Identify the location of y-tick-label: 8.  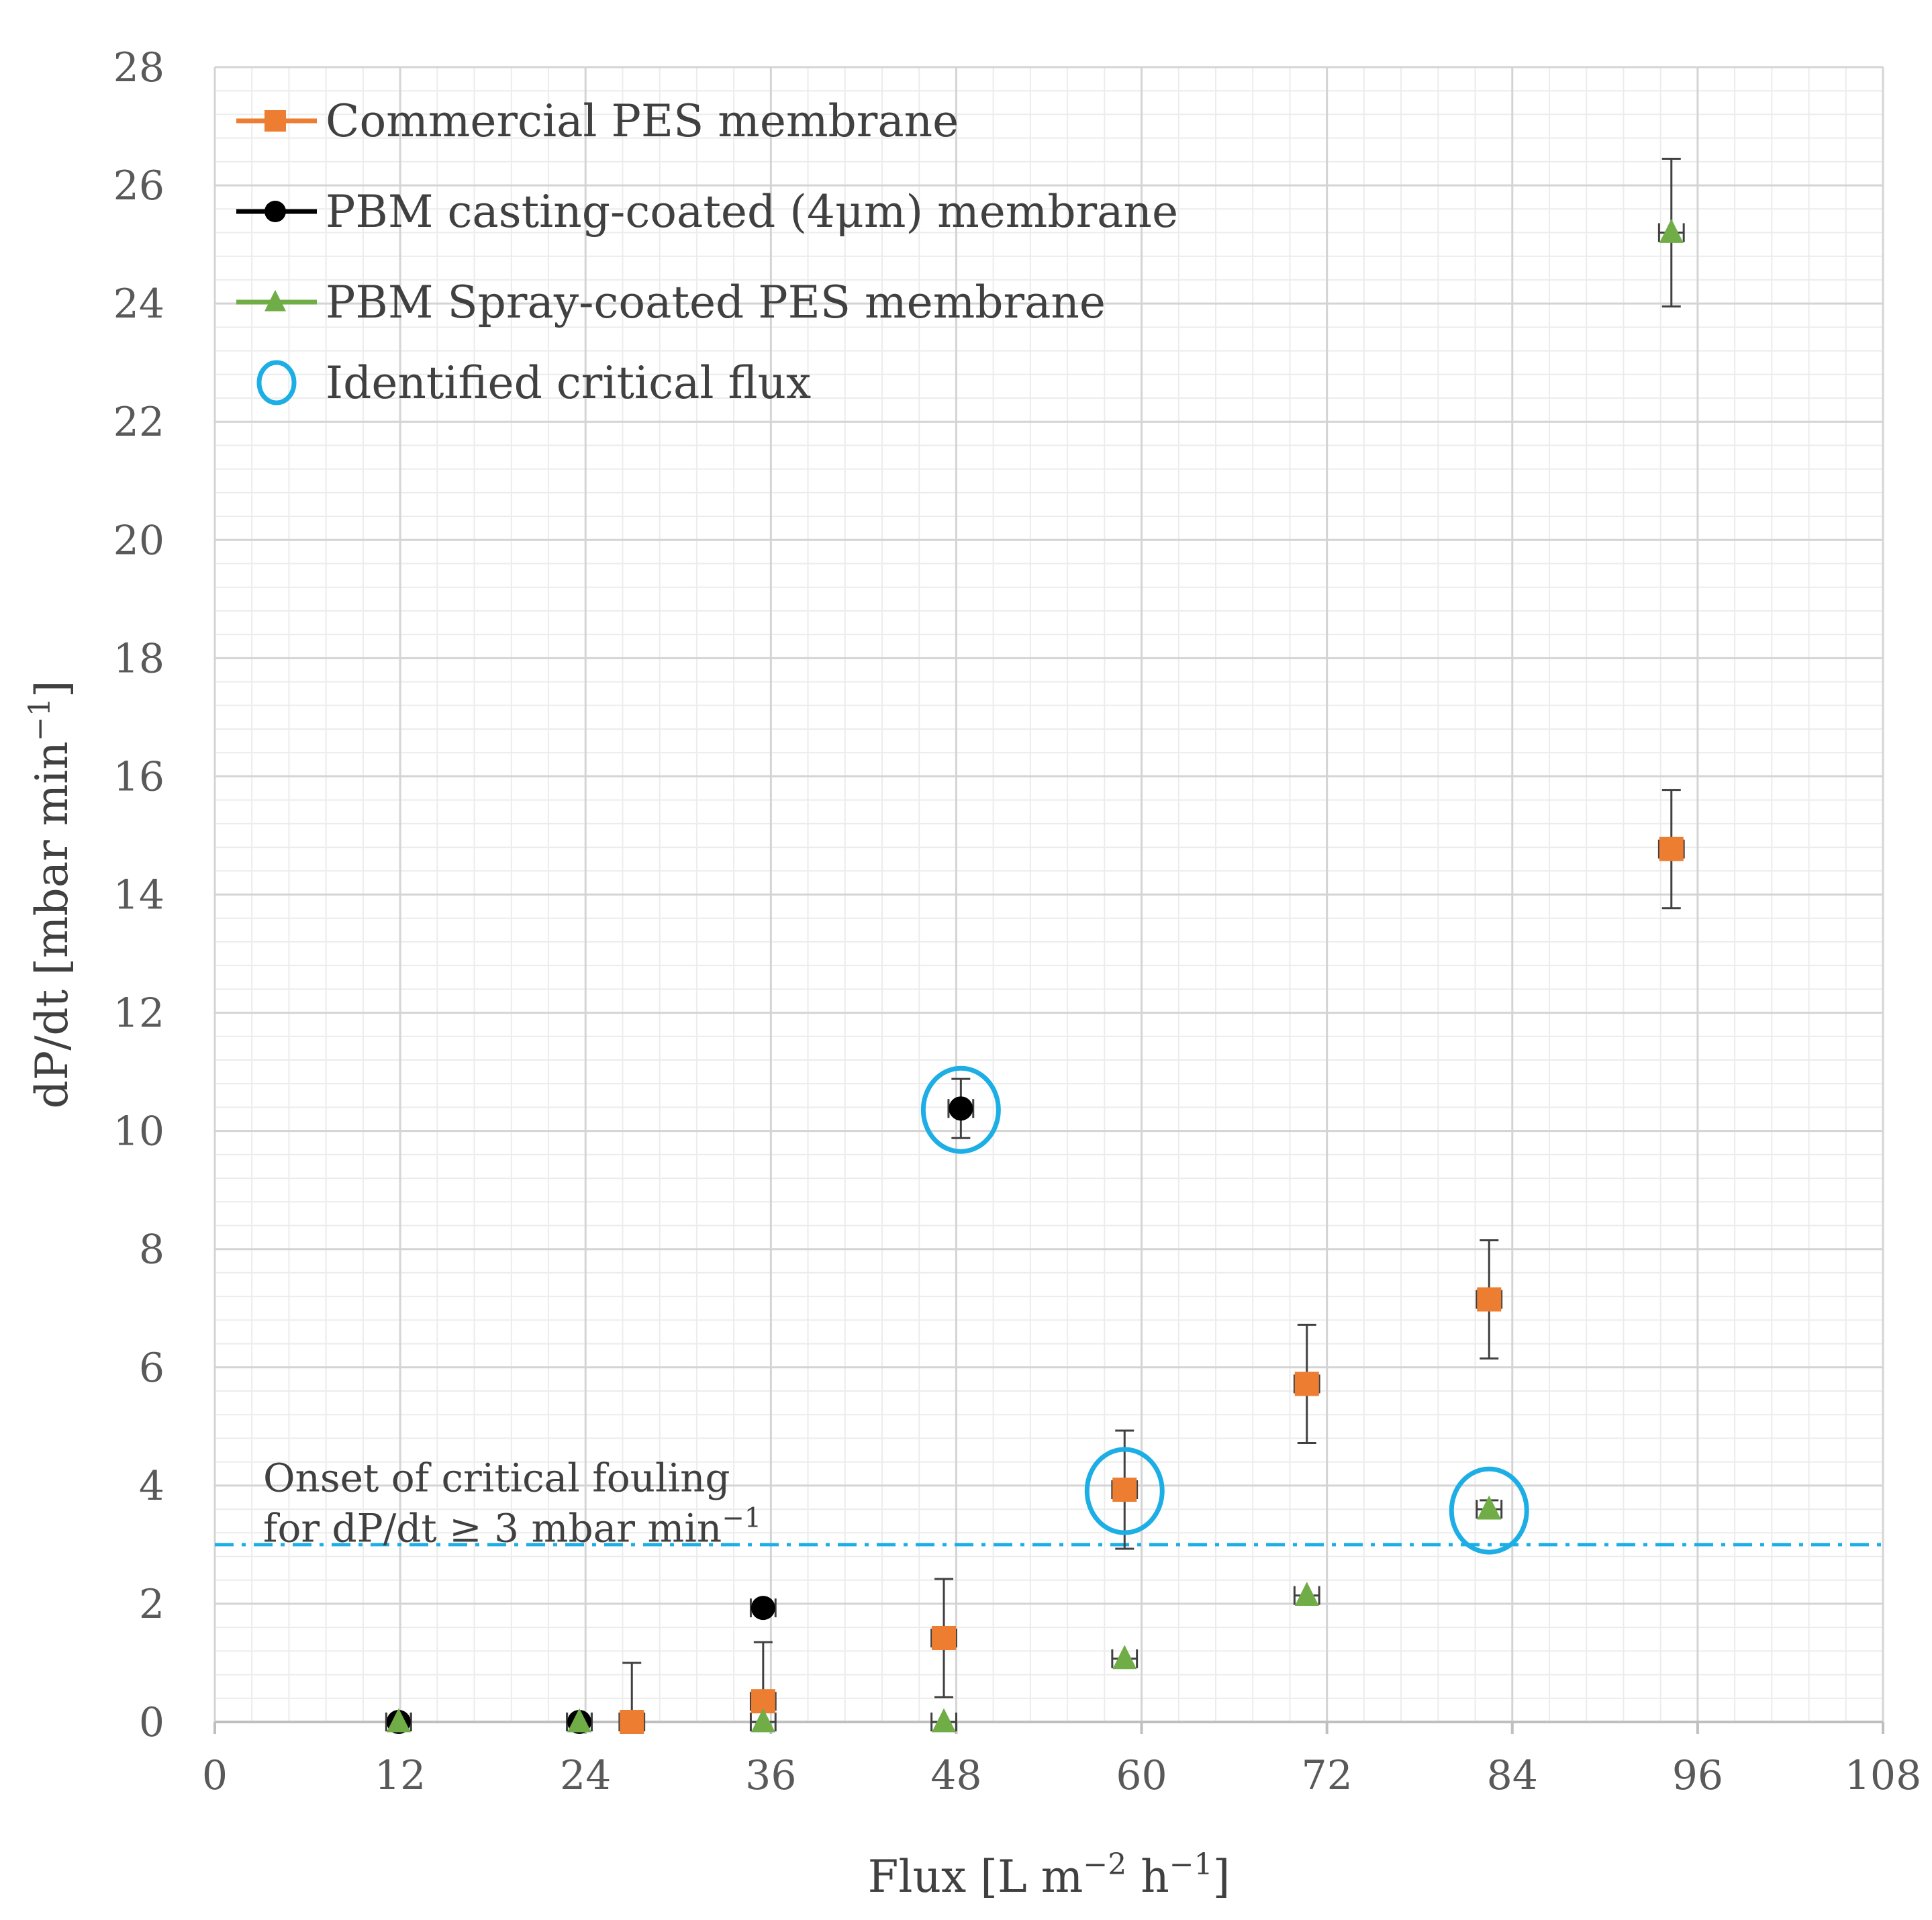
(151, 1250).